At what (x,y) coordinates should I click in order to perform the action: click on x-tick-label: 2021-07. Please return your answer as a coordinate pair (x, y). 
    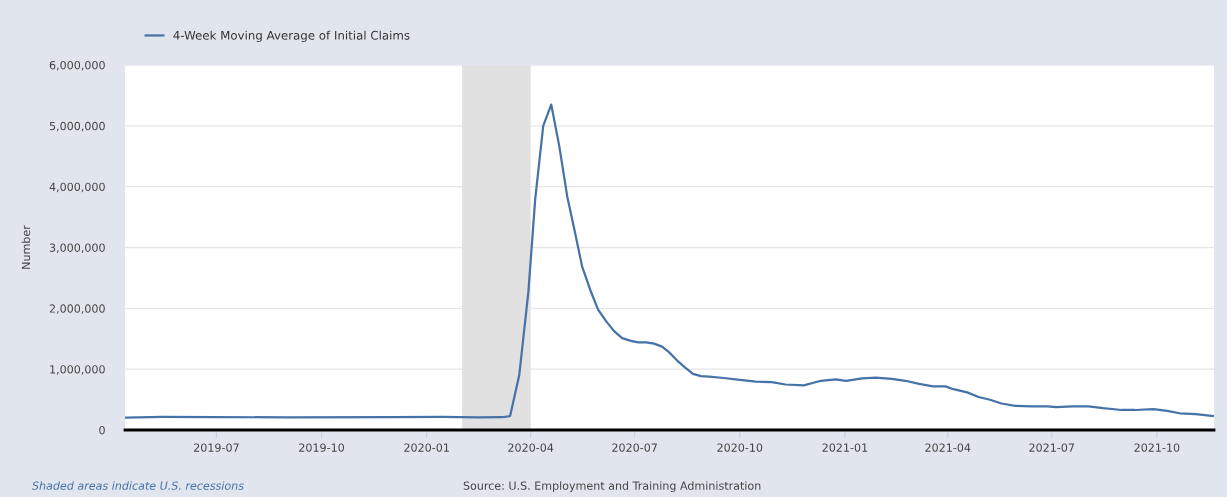
    Looking at the image, I should click on (1051, 447).